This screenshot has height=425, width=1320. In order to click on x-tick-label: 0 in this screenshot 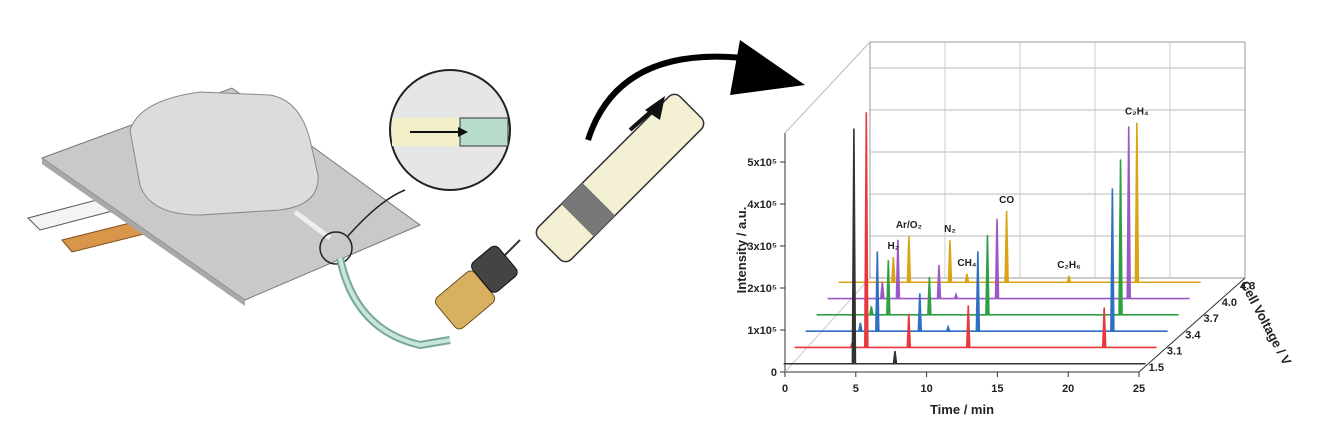, I will do `click(785, 389)`.